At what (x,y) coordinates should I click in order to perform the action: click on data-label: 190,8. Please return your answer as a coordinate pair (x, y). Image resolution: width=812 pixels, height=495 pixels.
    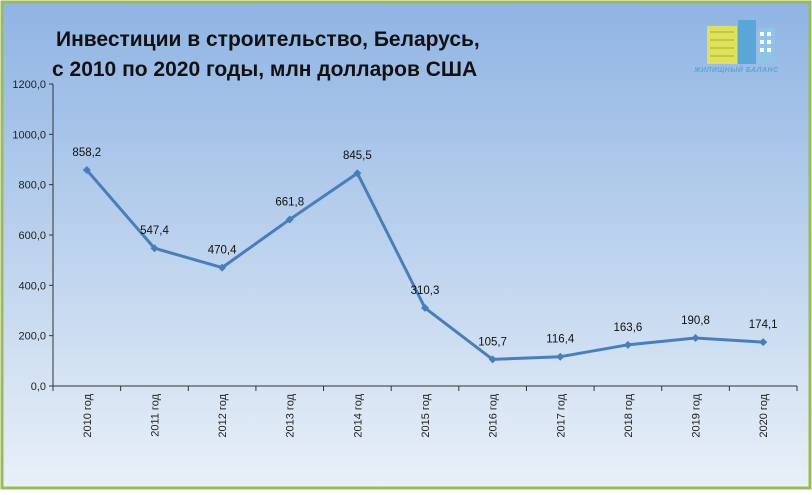
    Looking at the image, I should click on (695, 321).